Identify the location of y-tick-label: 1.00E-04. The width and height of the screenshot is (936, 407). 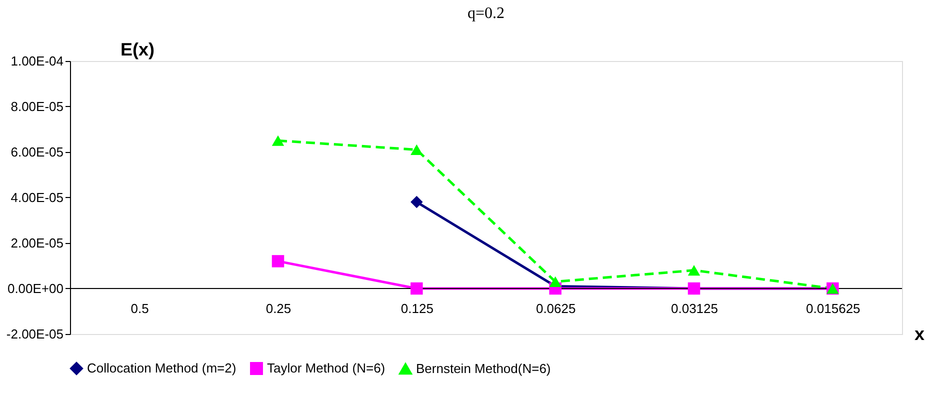
(37, 61).